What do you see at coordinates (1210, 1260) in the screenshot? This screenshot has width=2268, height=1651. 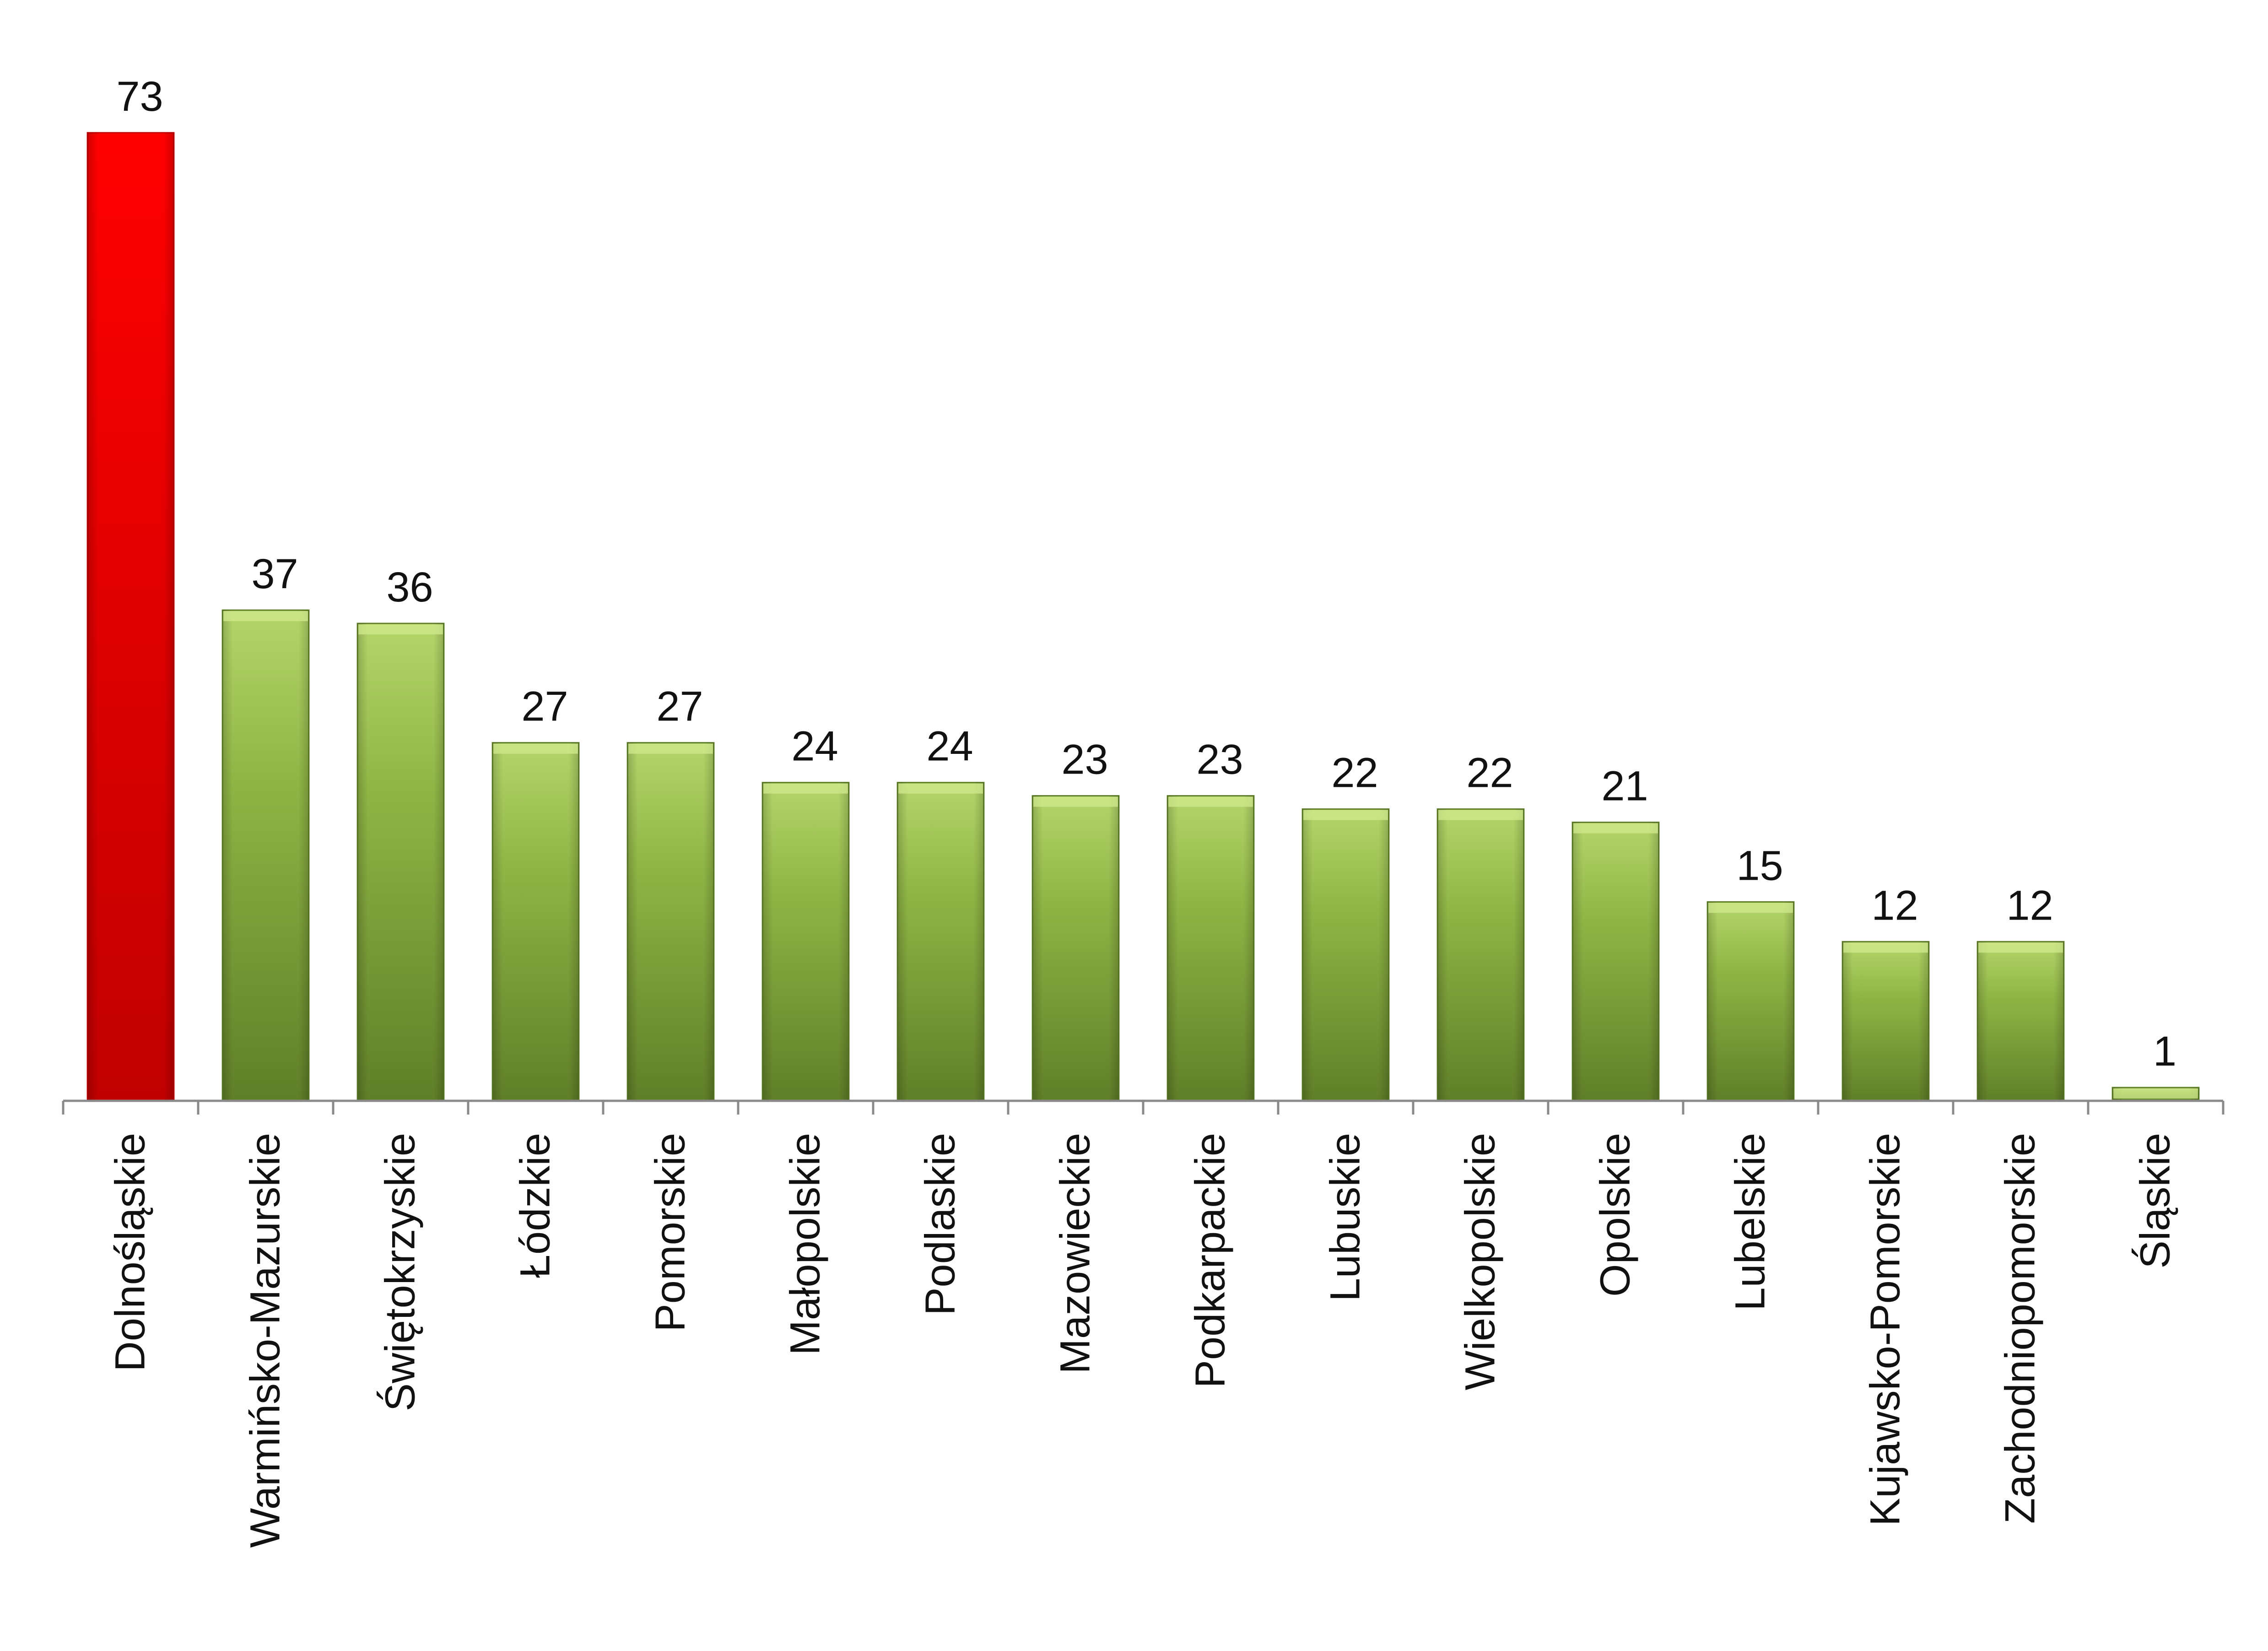 I see `category-label-9: Podkarpackie` at bounding box center [1210, 1260].